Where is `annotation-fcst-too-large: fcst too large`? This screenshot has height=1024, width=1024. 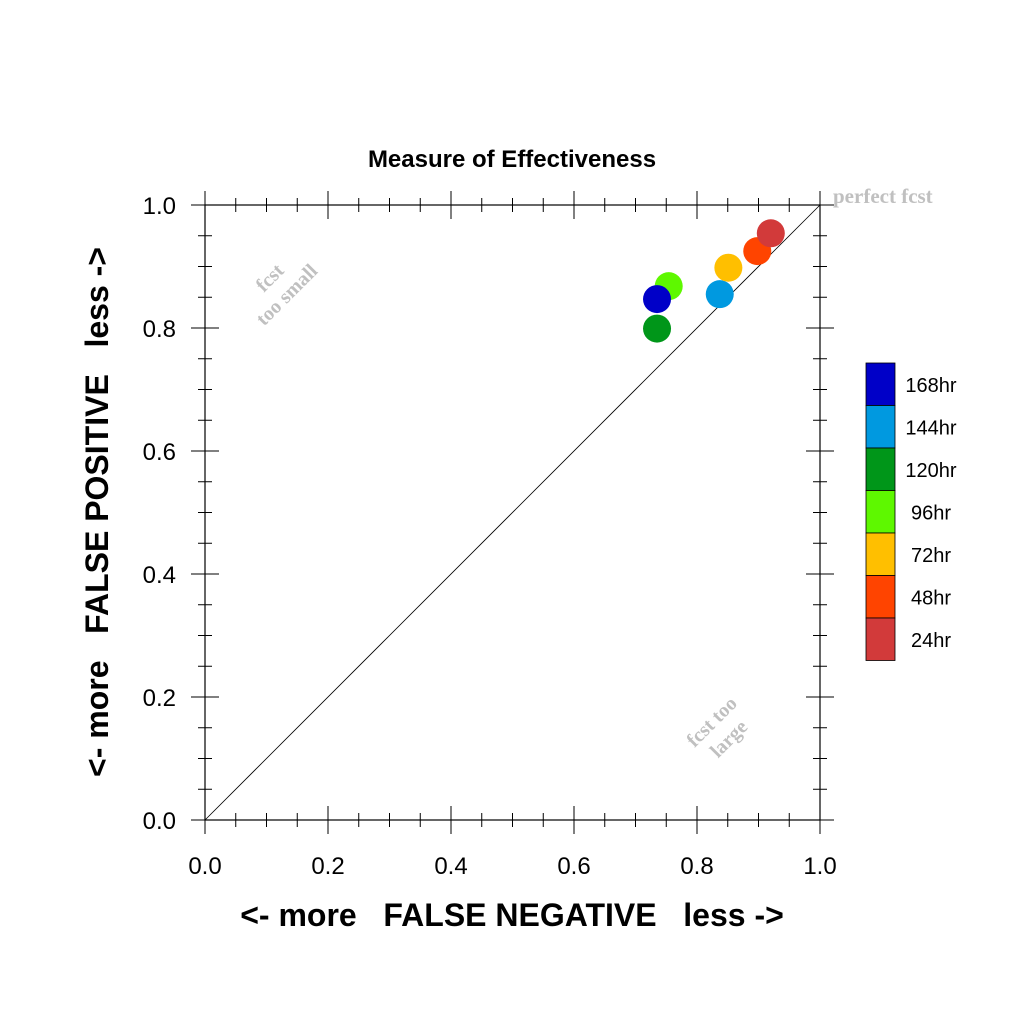
annotation-fcst-too-large: fcst too large is located at coordinates (718, 728).